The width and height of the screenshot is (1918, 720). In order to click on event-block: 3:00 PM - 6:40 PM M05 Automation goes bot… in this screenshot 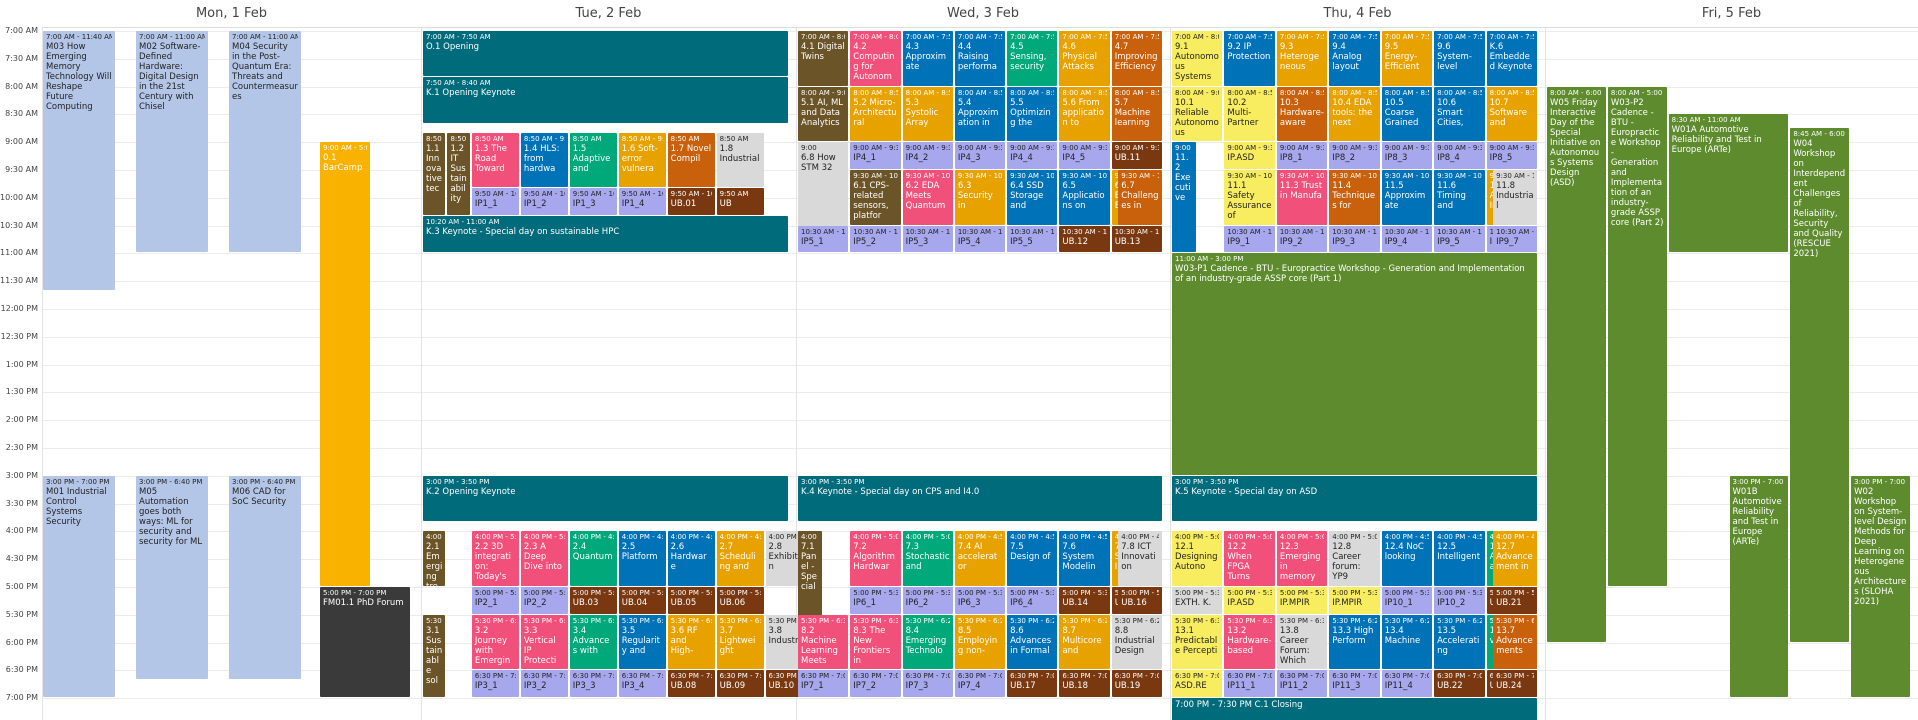, I will do `click(172, 577)`.